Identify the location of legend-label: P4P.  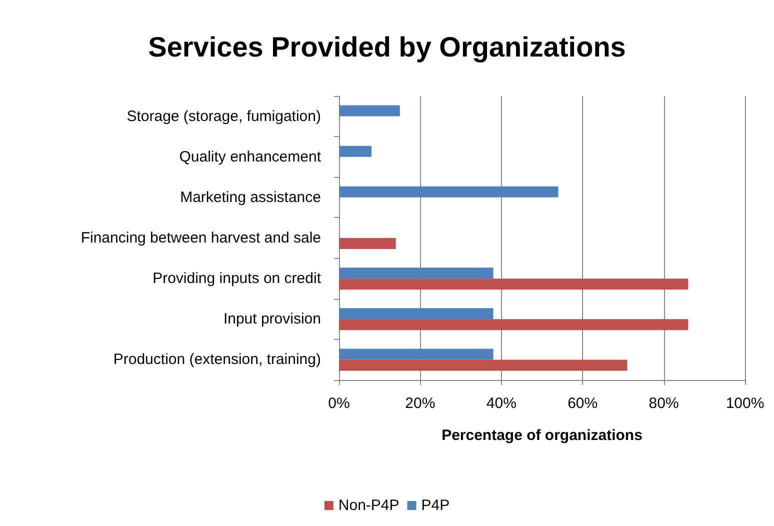
(435, 505).